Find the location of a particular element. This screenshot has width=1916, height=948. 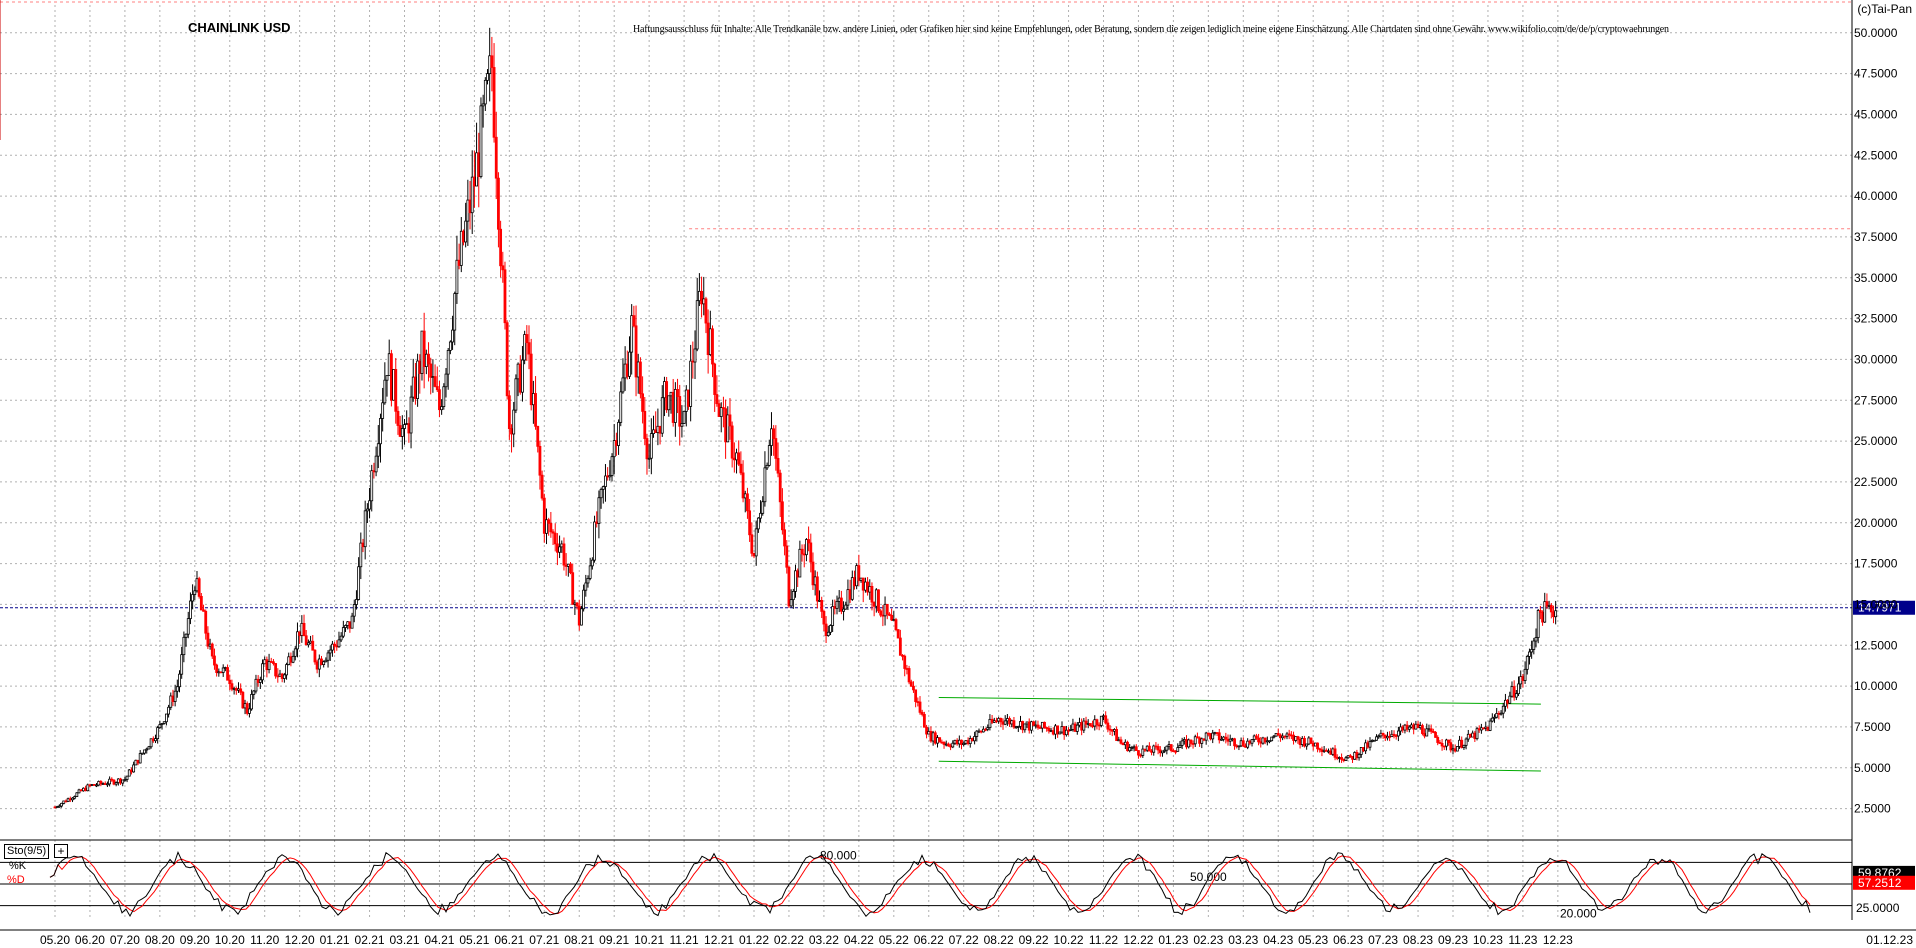

x-tick-label: 10.22 is located at coordinates (1069, 940).